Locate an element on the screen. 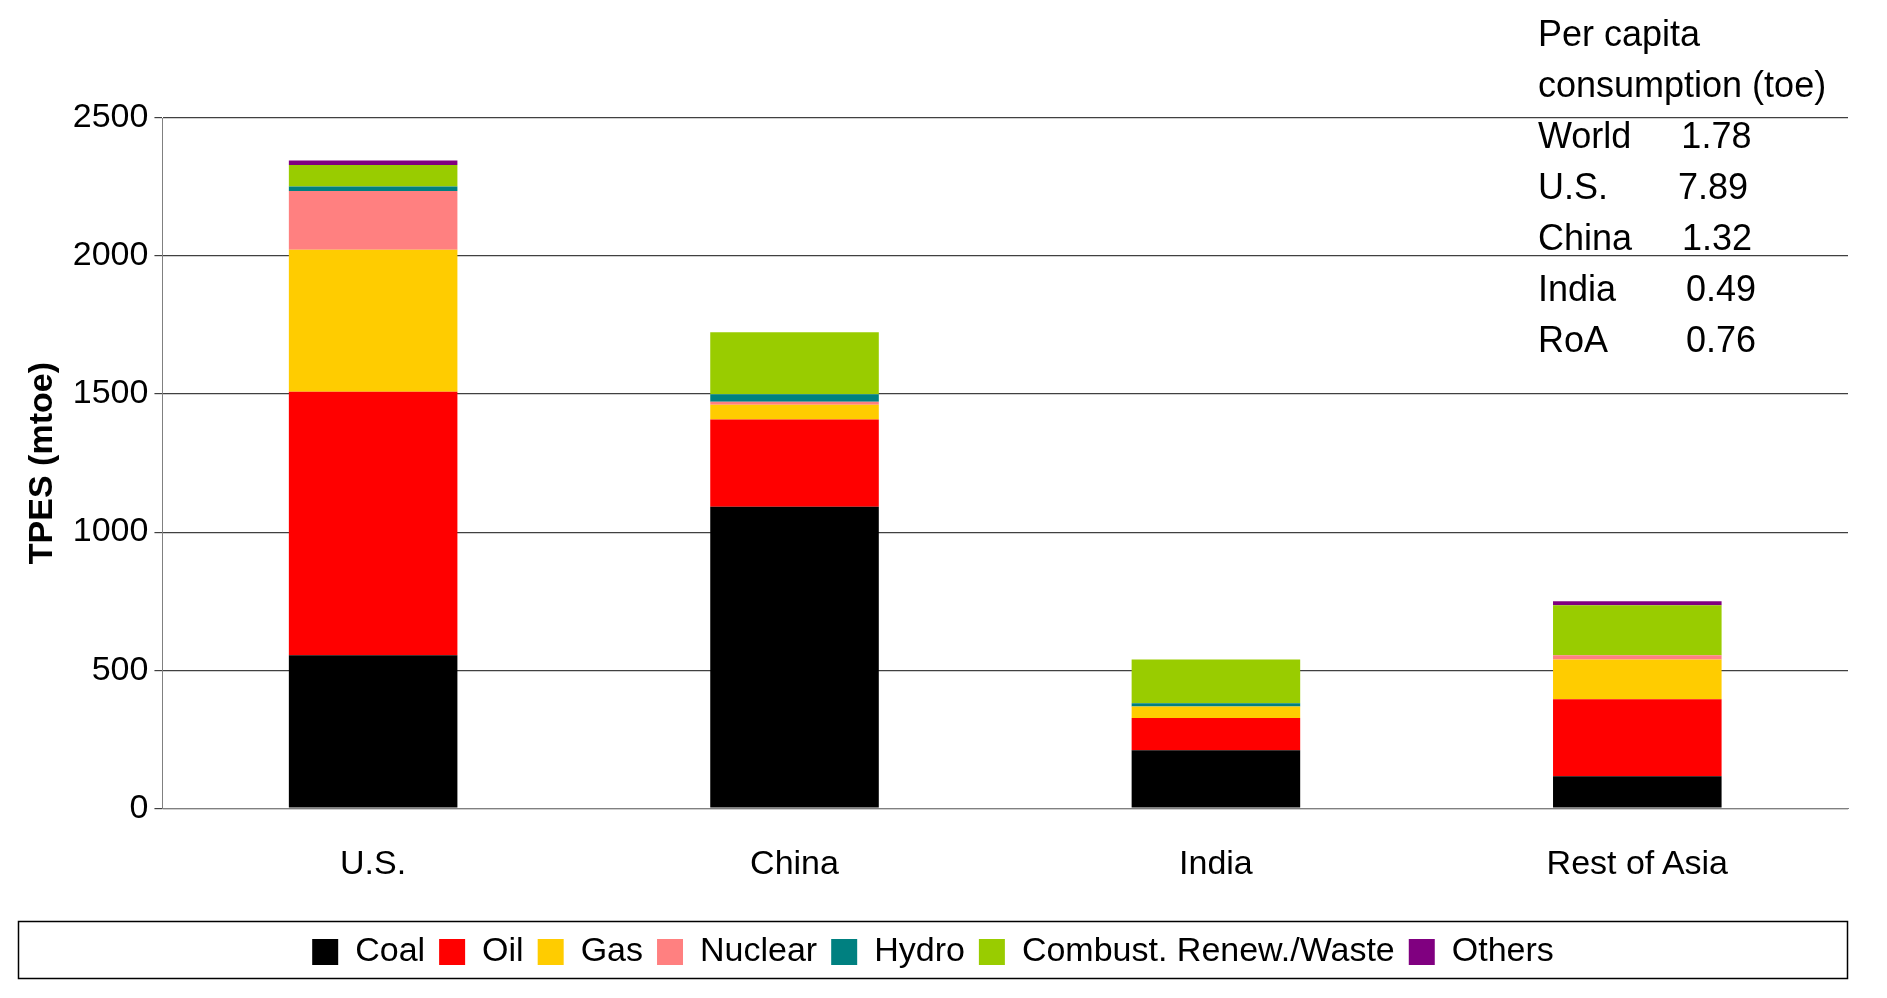  legend-label: Oil is located at coordinates (503, 949).